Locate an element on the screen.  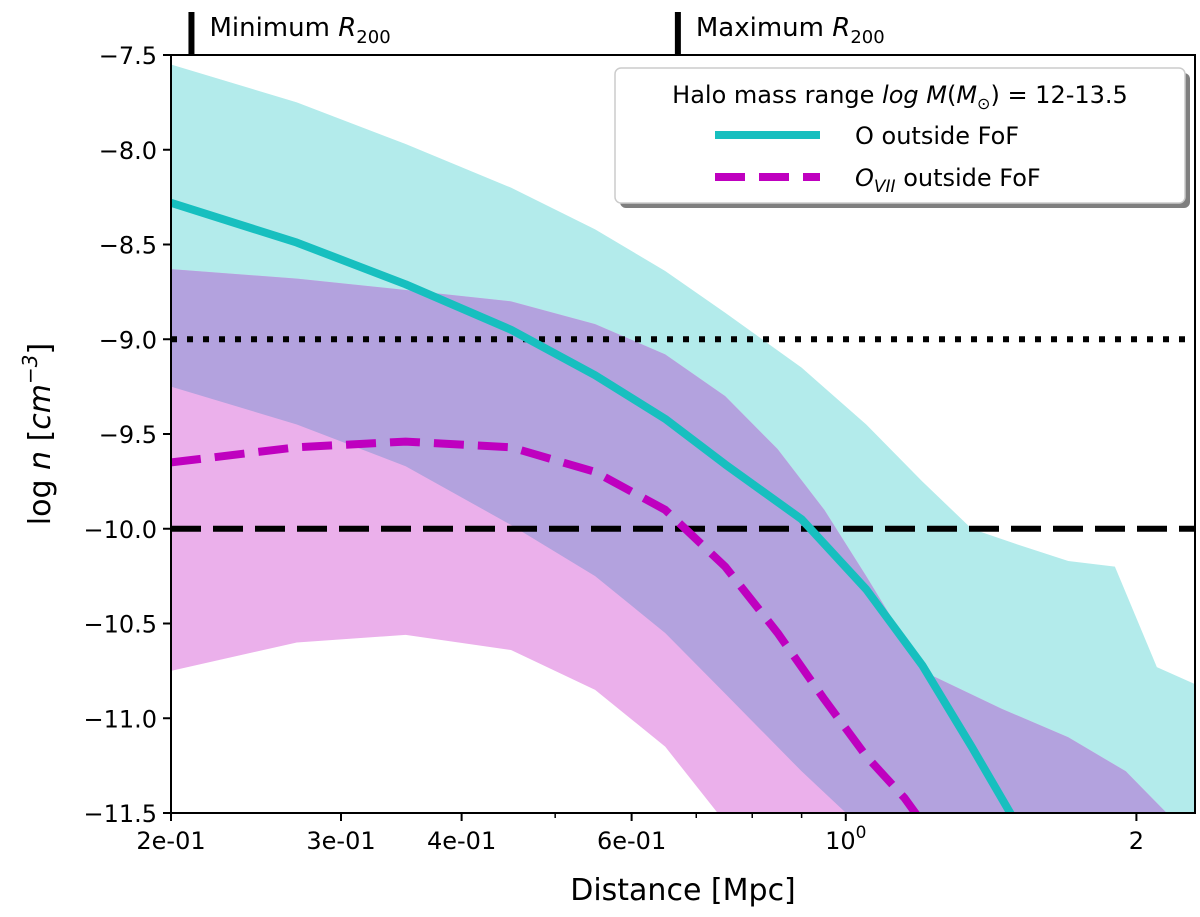
y-tick-label: −8.0 is located at coordinates (128, 151).